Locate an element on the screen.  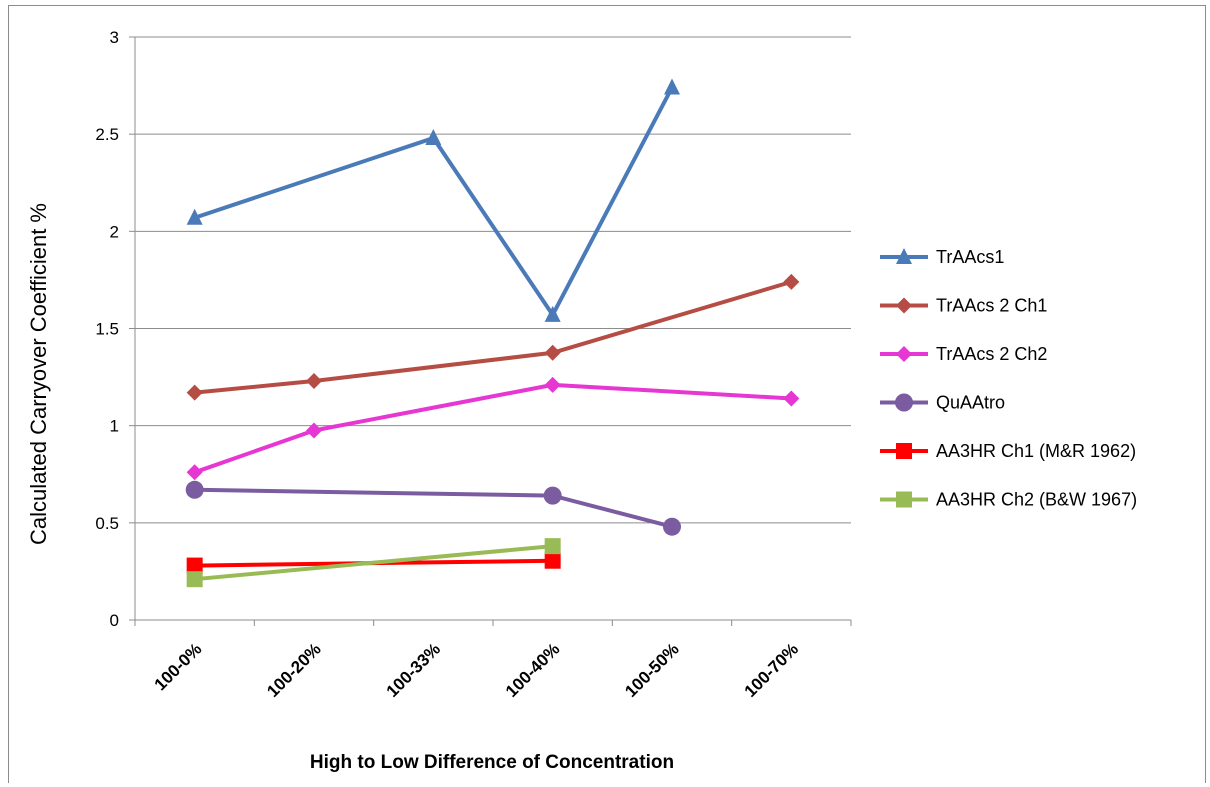
y-tick-labels: 0 0.5 1 1.5 2 2.5 3 is located at coordinates (107, 329).